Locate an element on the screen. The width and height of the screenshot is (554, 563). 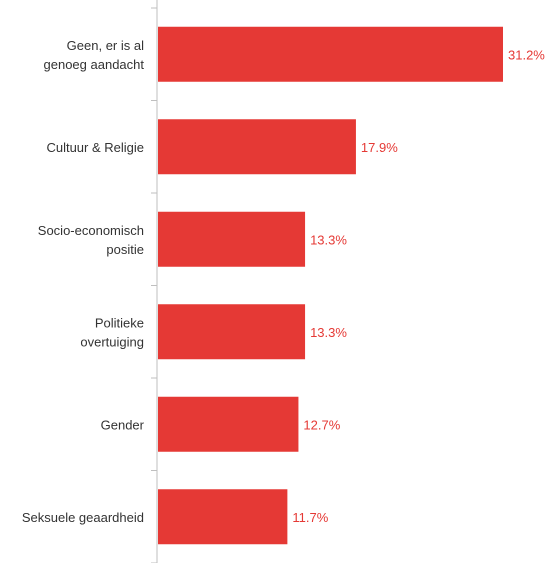
category-label: Gender is located at coordinates (123, 424).